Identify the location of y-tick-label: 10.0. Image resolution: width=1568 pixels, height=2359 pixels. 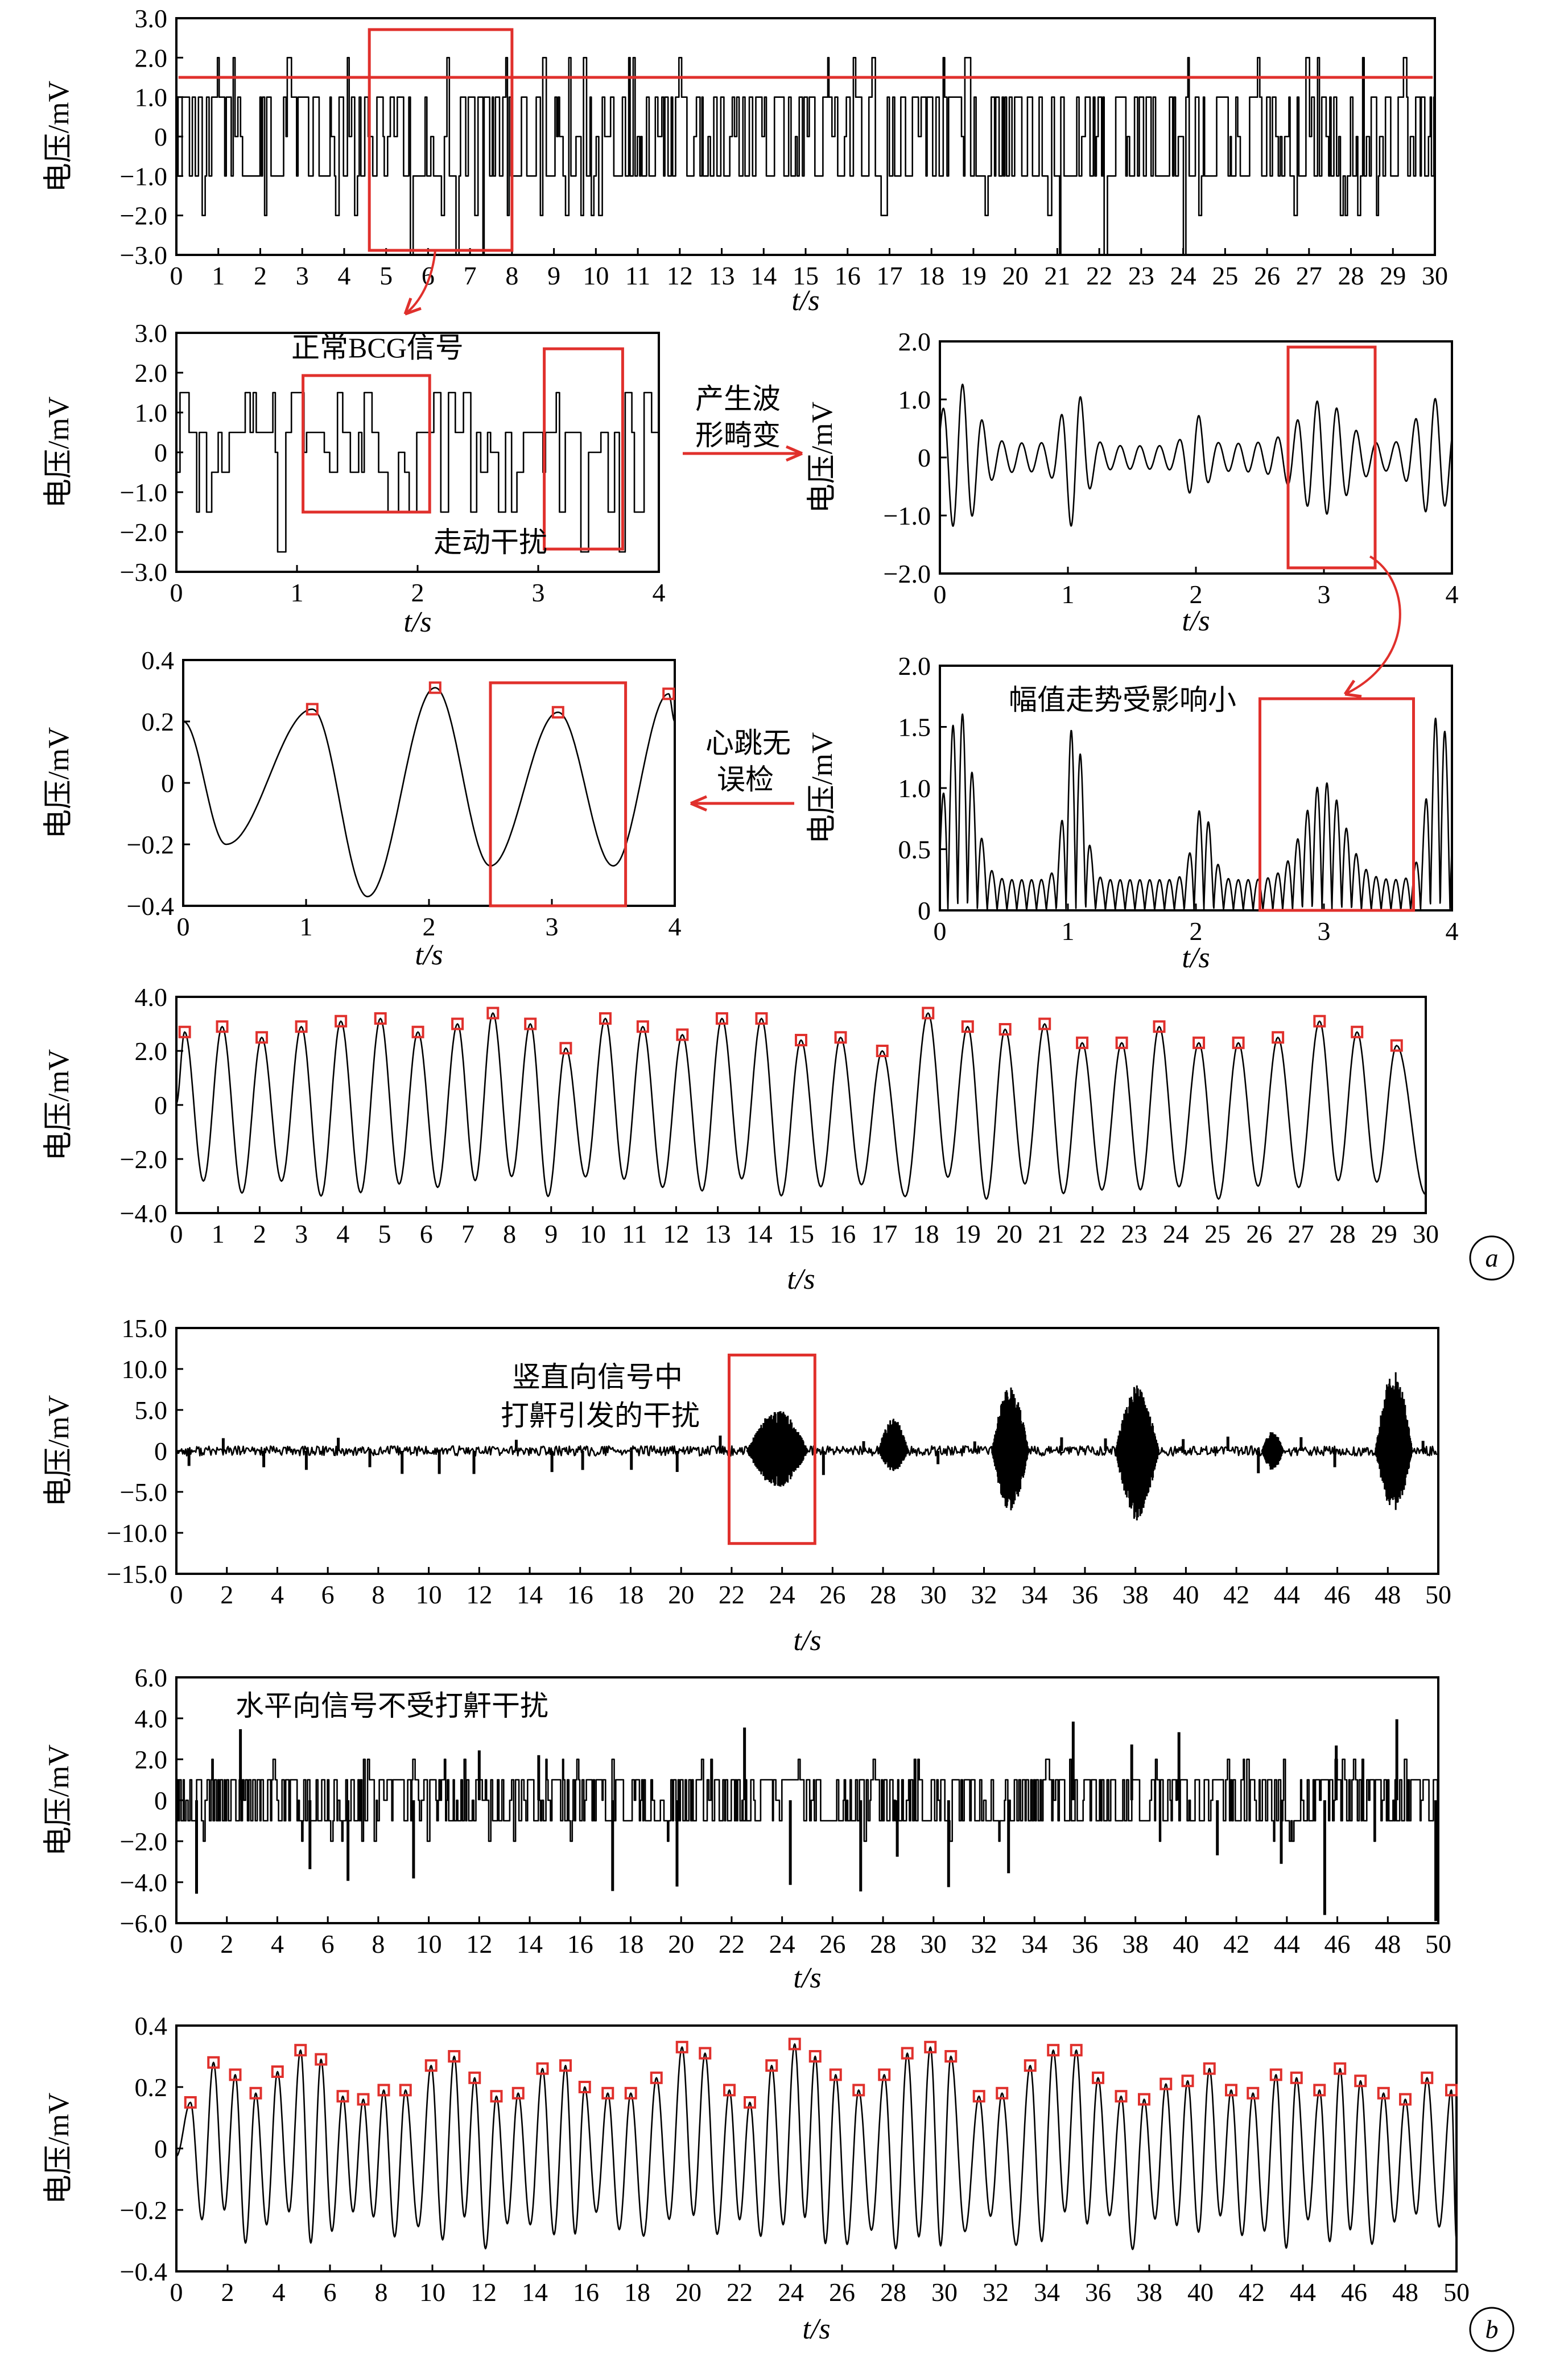
(145, 1369).